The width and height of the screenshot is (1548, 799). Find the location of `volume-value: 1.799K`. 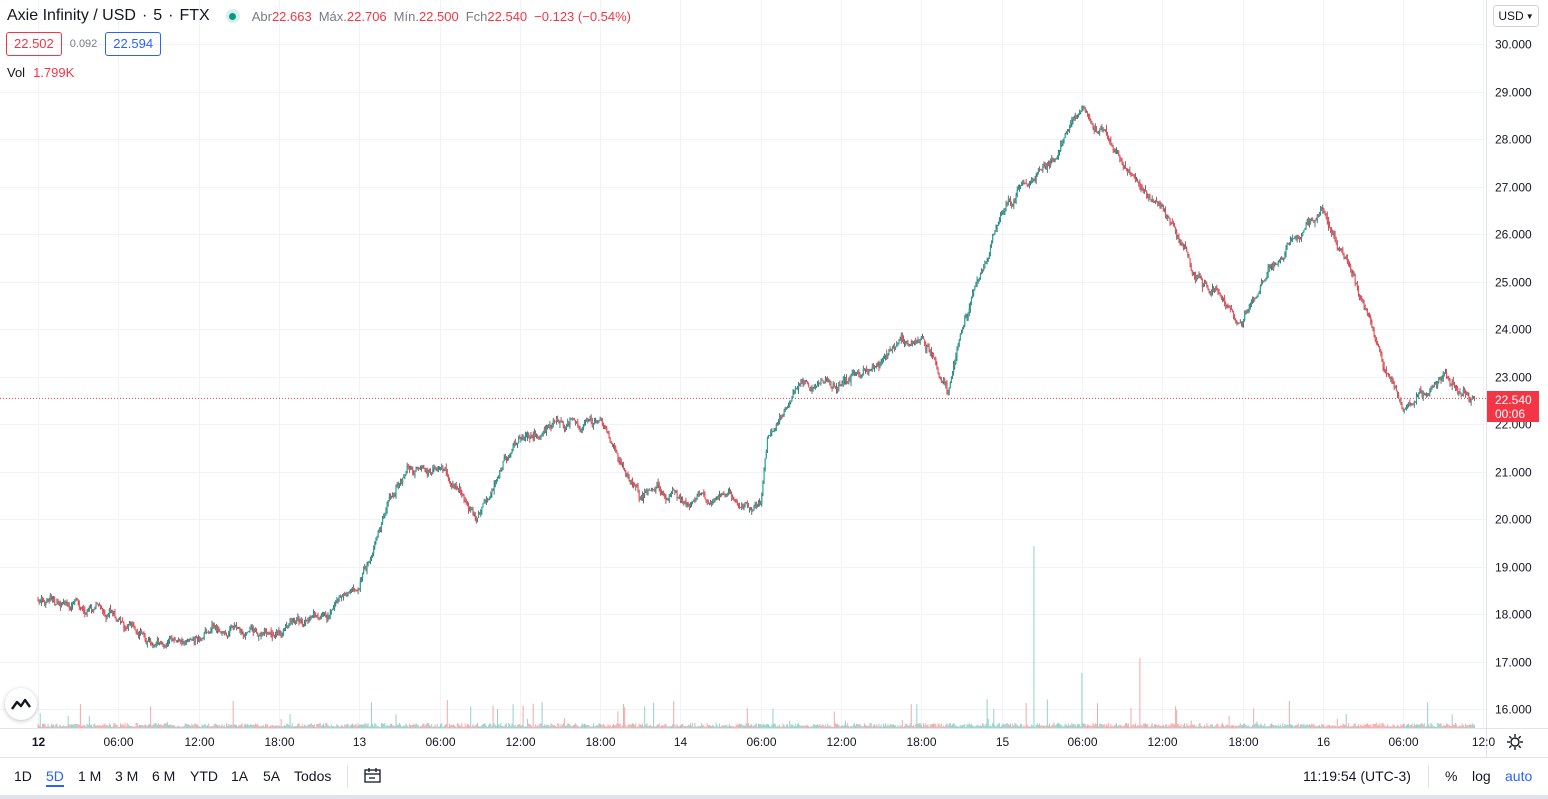

volume-value: 1.799K is located at coordinates (54, 72).